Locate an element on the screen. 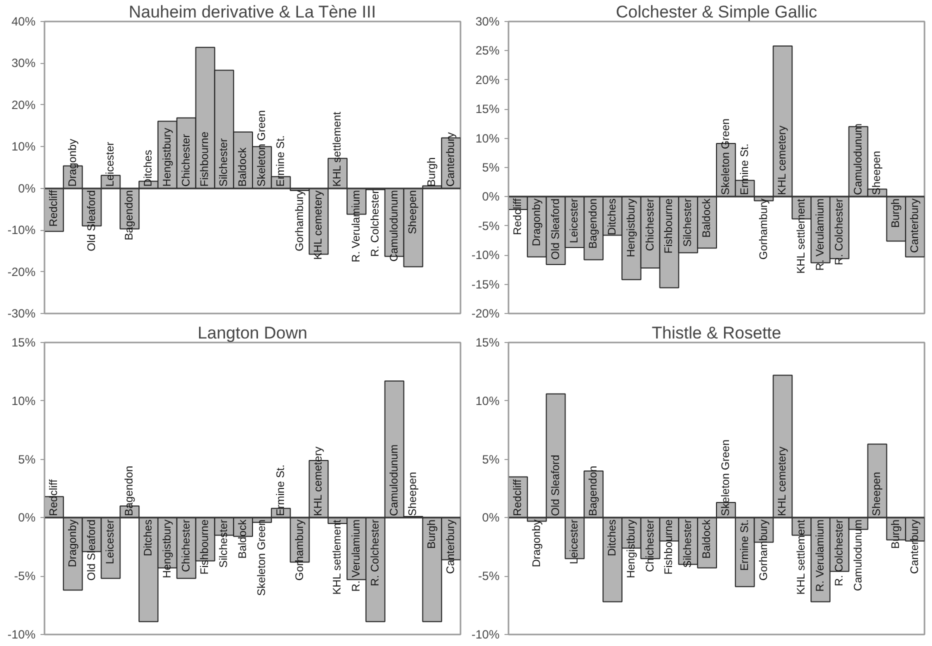  y-tick-label: -15% is located at coordinates (485, 284).